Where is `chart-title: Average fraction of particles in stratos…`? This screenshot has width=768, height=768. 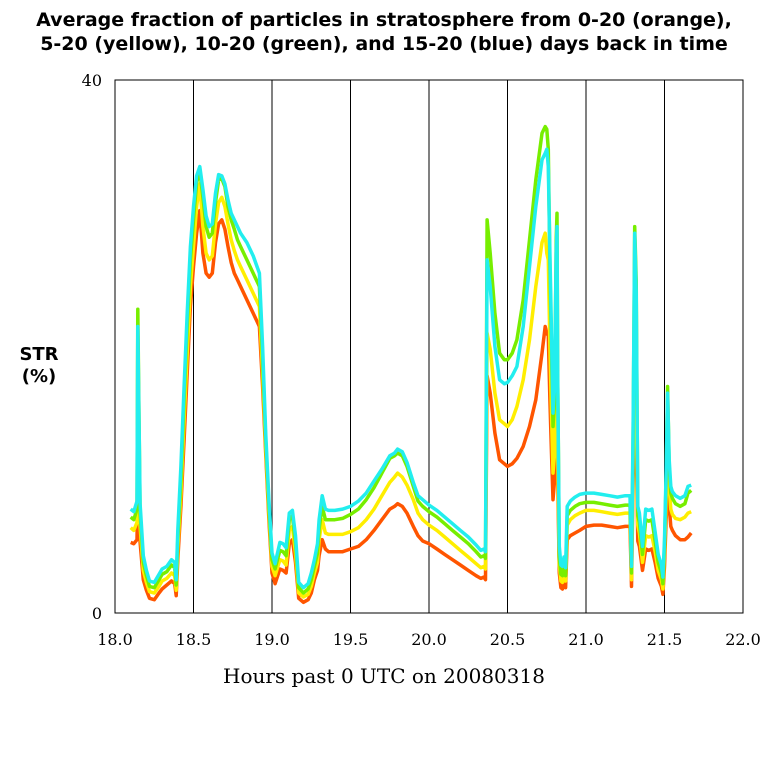 chart-title: Average fraction of particles in stratos… is located at coordinates (384, 32).